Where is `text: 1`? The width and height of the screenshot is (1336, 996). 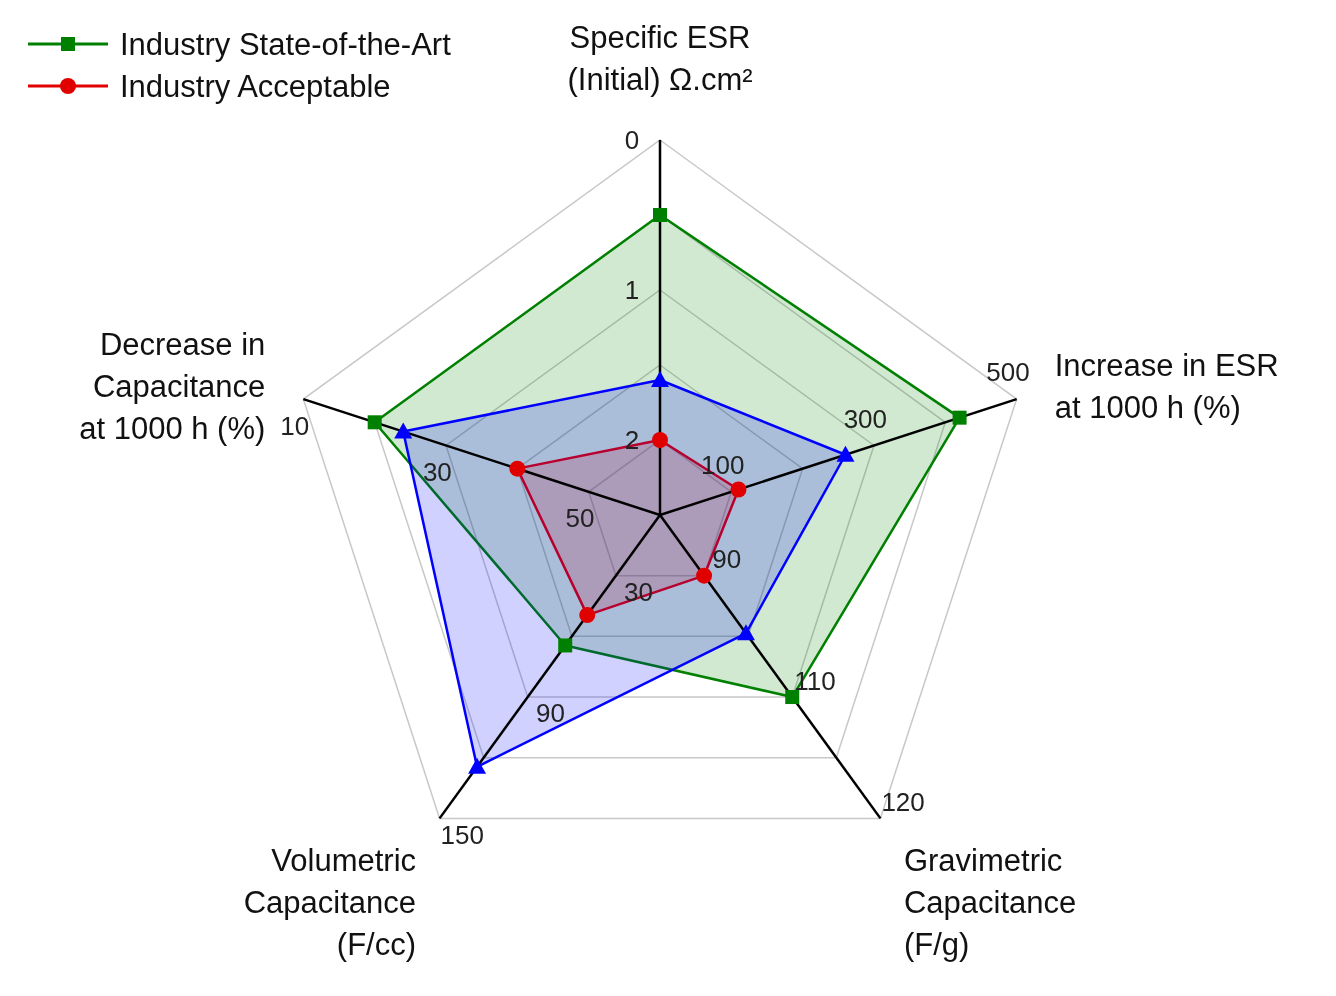 text: 1 is located at coordinates (632, 290).